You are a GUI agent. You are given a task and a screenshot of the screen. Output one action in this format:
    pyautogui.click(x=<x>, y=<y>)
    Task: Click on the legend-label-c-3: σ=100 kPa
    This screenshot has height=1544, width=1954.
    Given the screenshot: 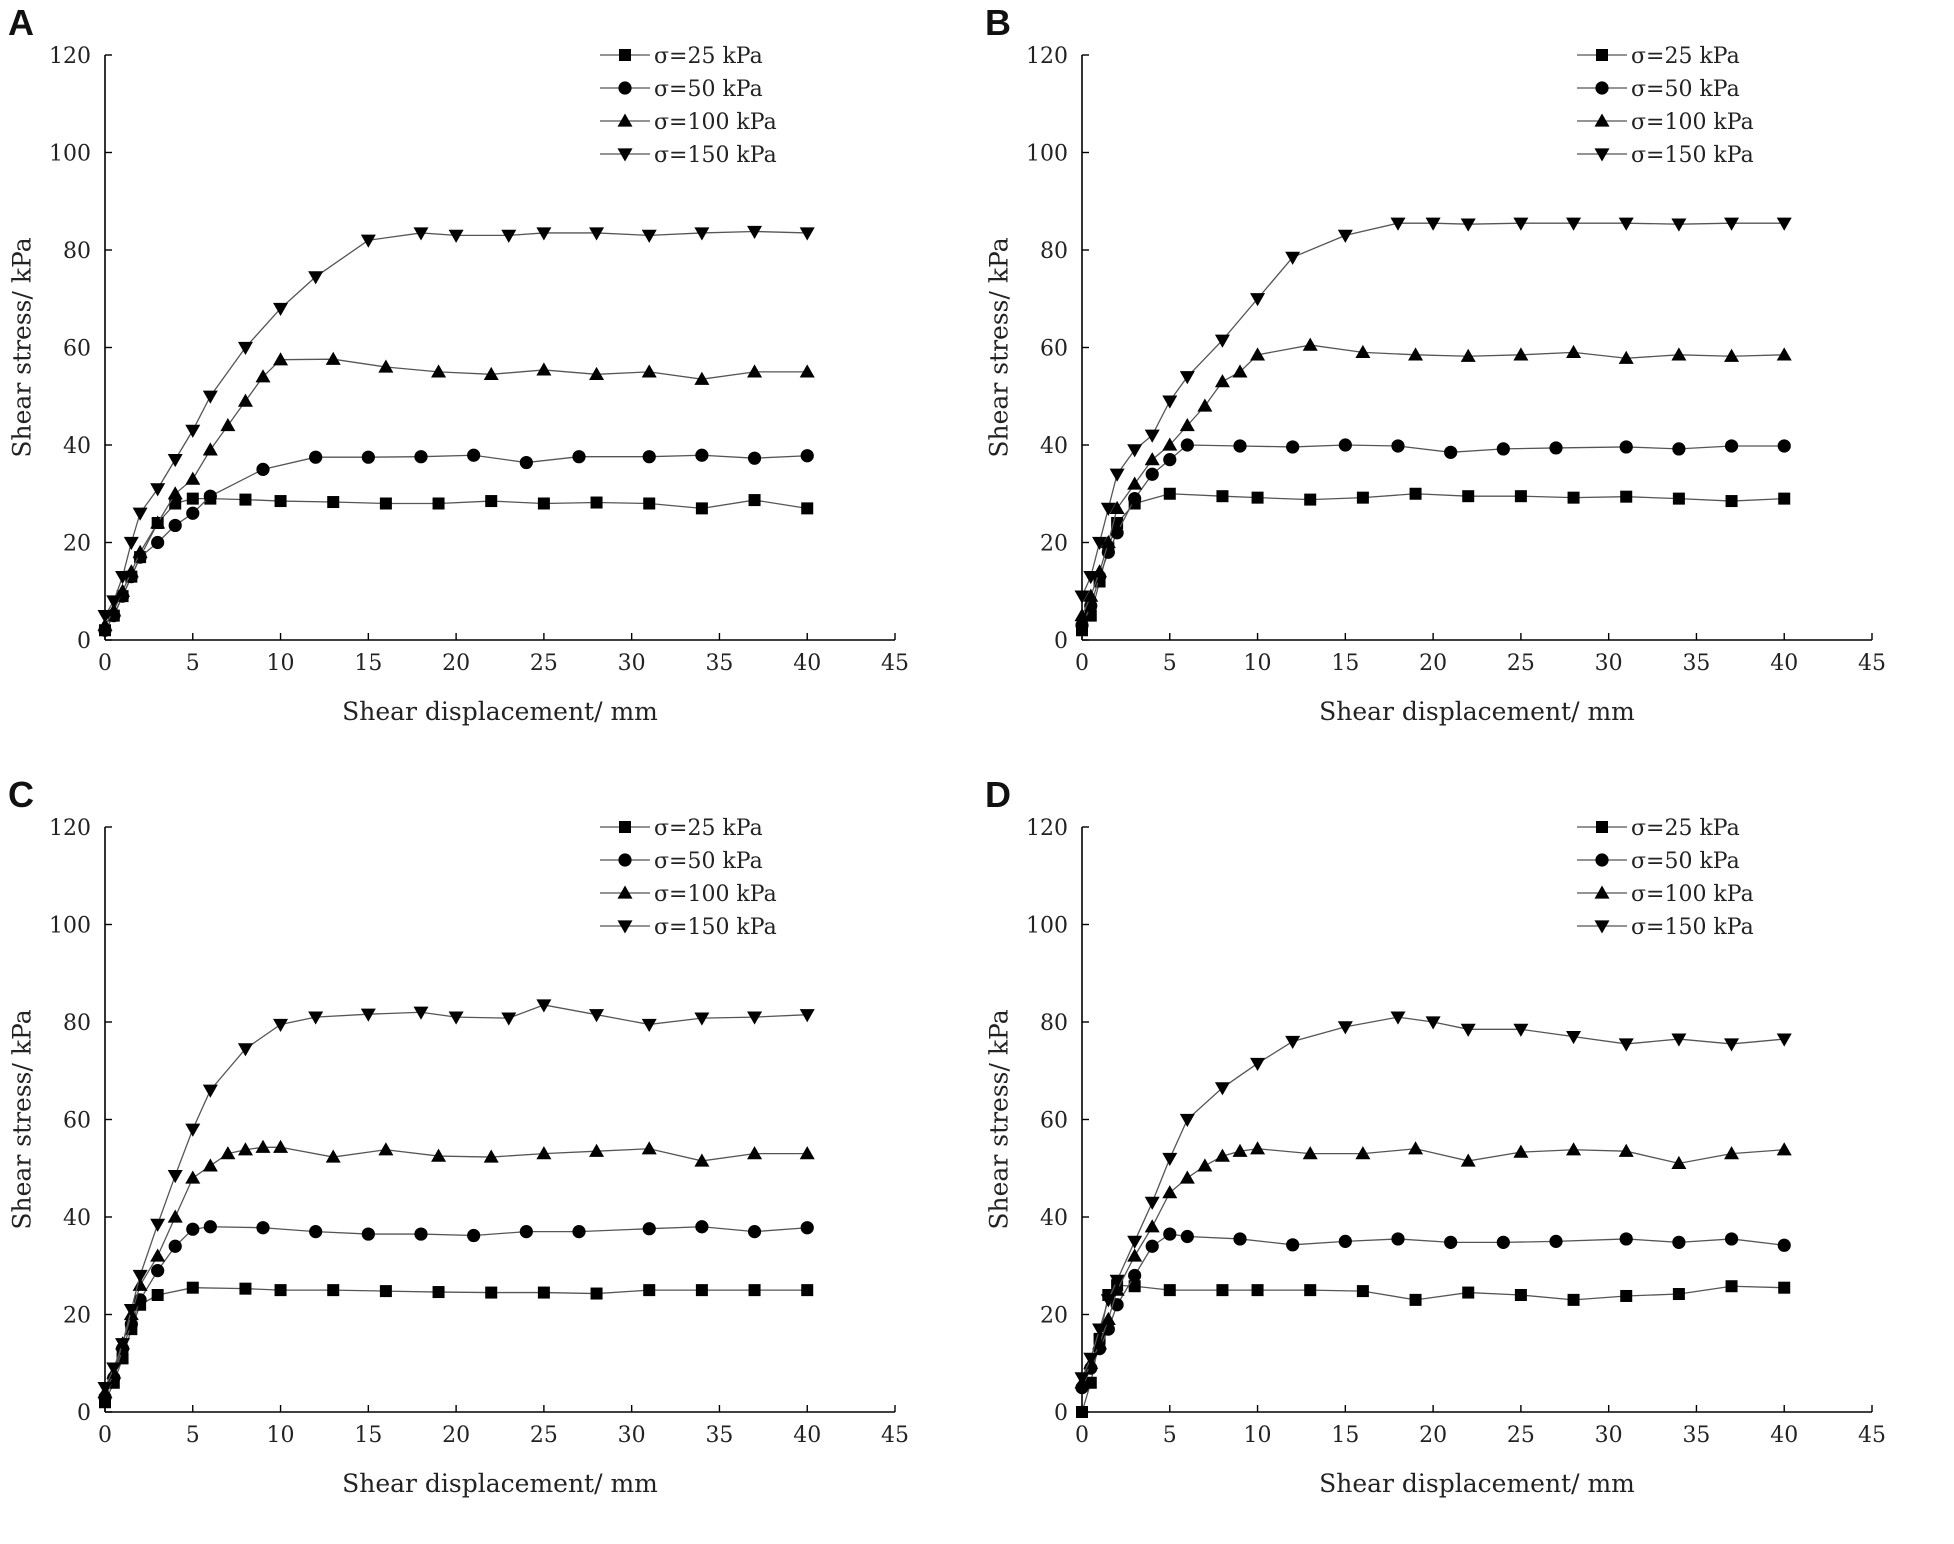 What is the action you would take?
    pyautogui.click(x=715, y=894)
    